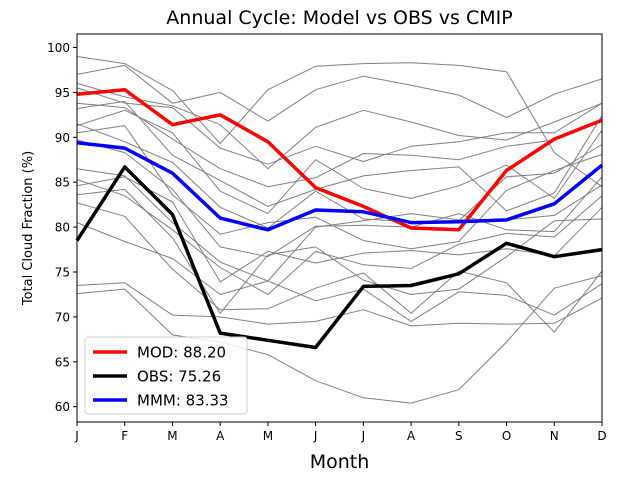 The image size is (640, 480). Describe the element at coordinates (62, 93) in the screenshot. I see `y-tick-label: 95` at that location.